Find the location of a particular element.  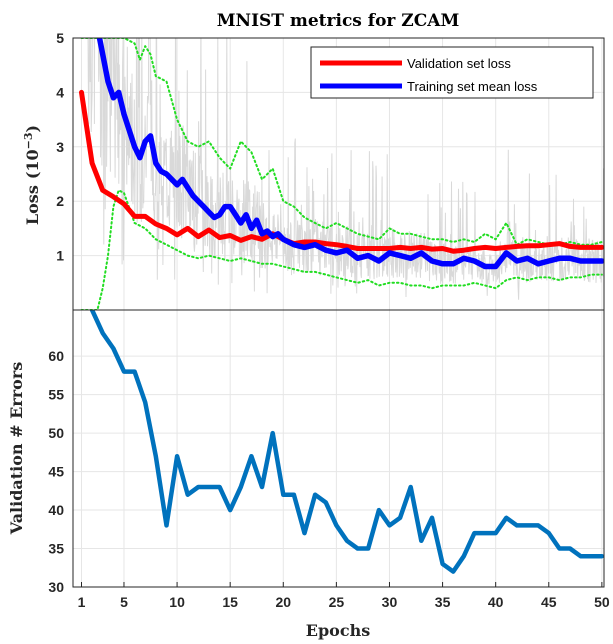

x-tick-label: 15 is located at coordinates (230, 602).